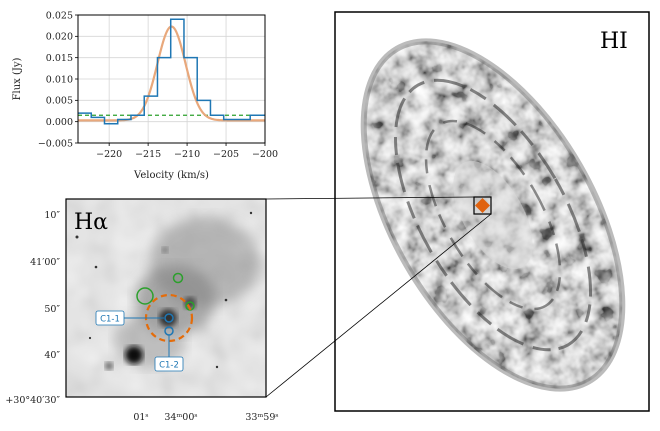 The width and height of the screenshot is (660, 431). I want to click on y-tick-label: −0.005, so click(55, 143).